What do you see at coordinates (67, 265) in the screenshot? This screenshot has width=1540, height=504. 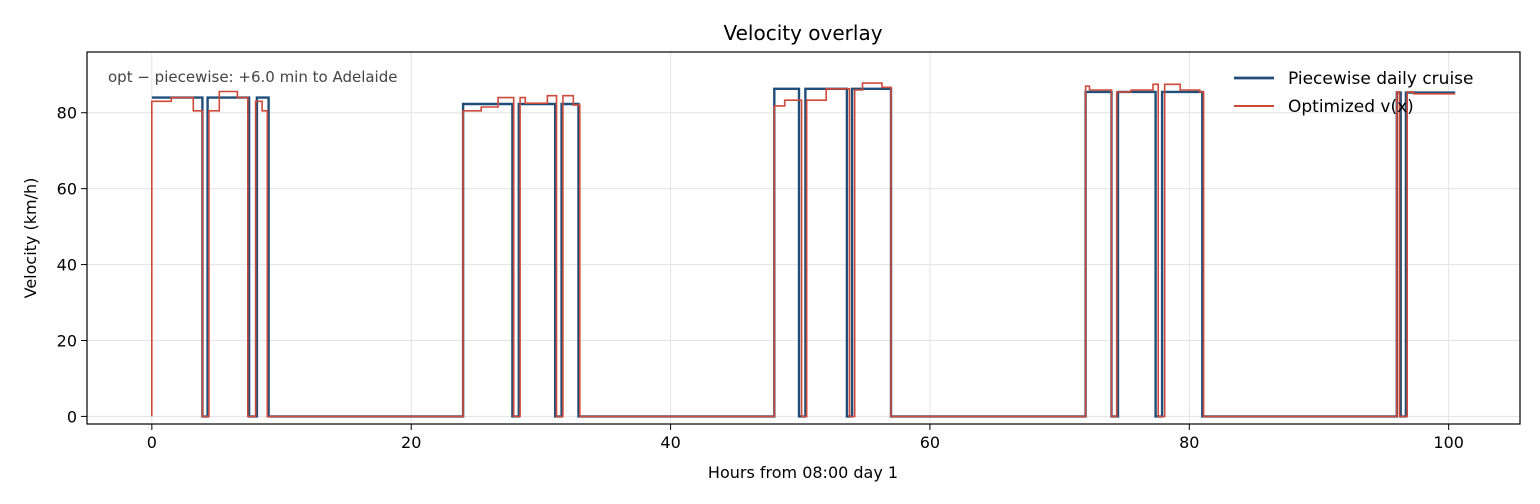 I see `y-tick-label: 40` at bounding box center [67, 265].